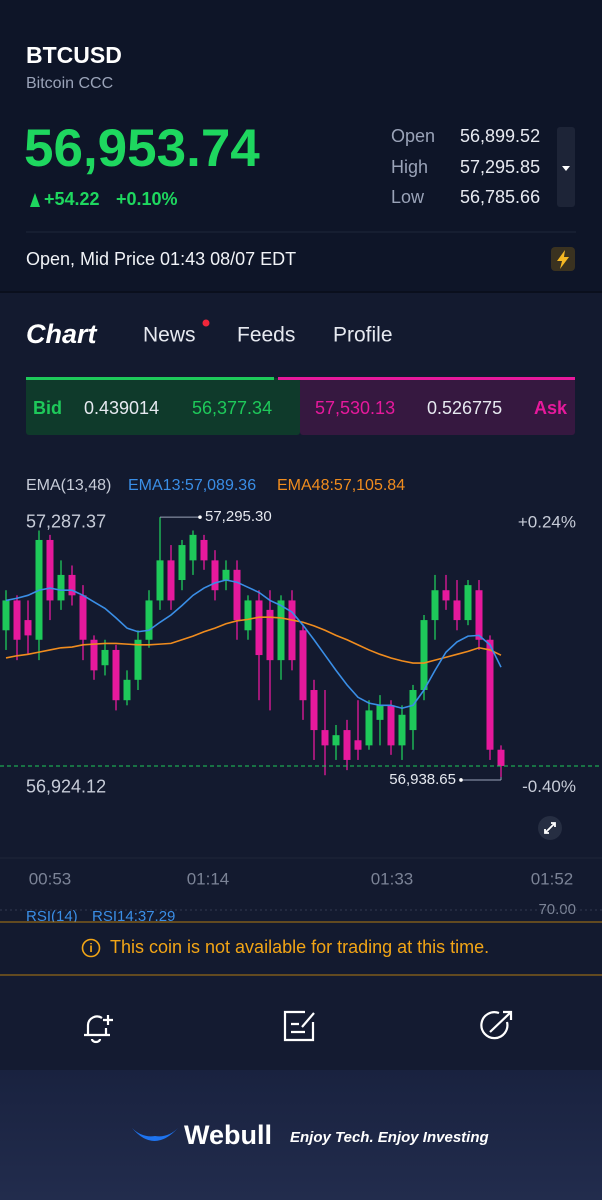  What do you see at coordinates (206, 323) in the screenshot?
I see `news-dot` at bounding box center [206, 323].